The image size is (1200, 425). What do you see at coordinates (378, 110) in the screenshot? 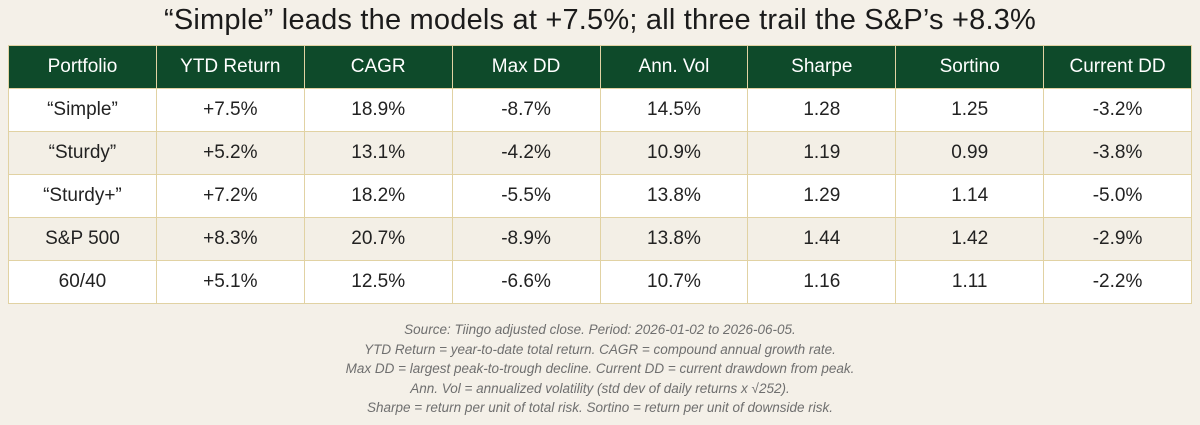
I see `cell-cagr: 18.9%` at bounding box center [378, 110].